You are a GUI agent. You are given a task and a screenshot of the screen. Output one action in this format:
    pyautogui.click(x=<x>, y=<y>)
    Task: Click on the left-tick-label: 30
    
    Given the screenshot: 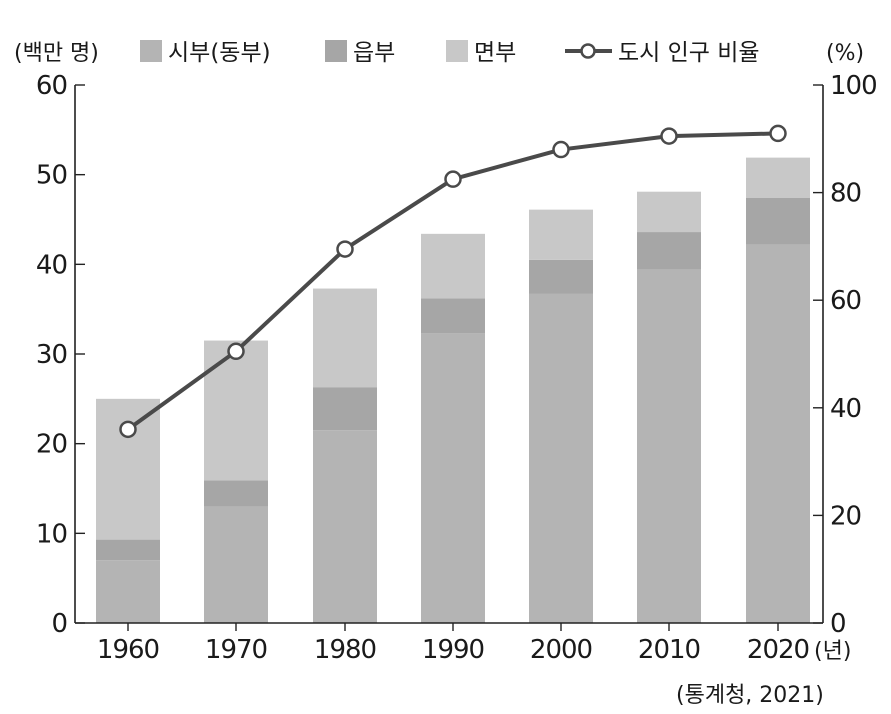 What is the action you would take?
    pyautogui.click(x=51, y=355)
    